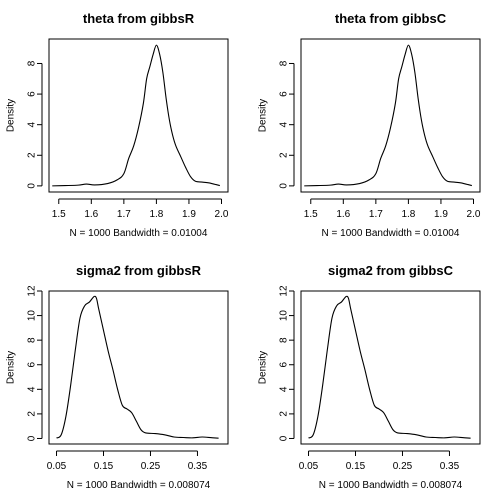  What do you see at coordinates (139, 18) in the screenshot?
I see `chart-title: theta from gibbsR` at bounding box center [139, 18].